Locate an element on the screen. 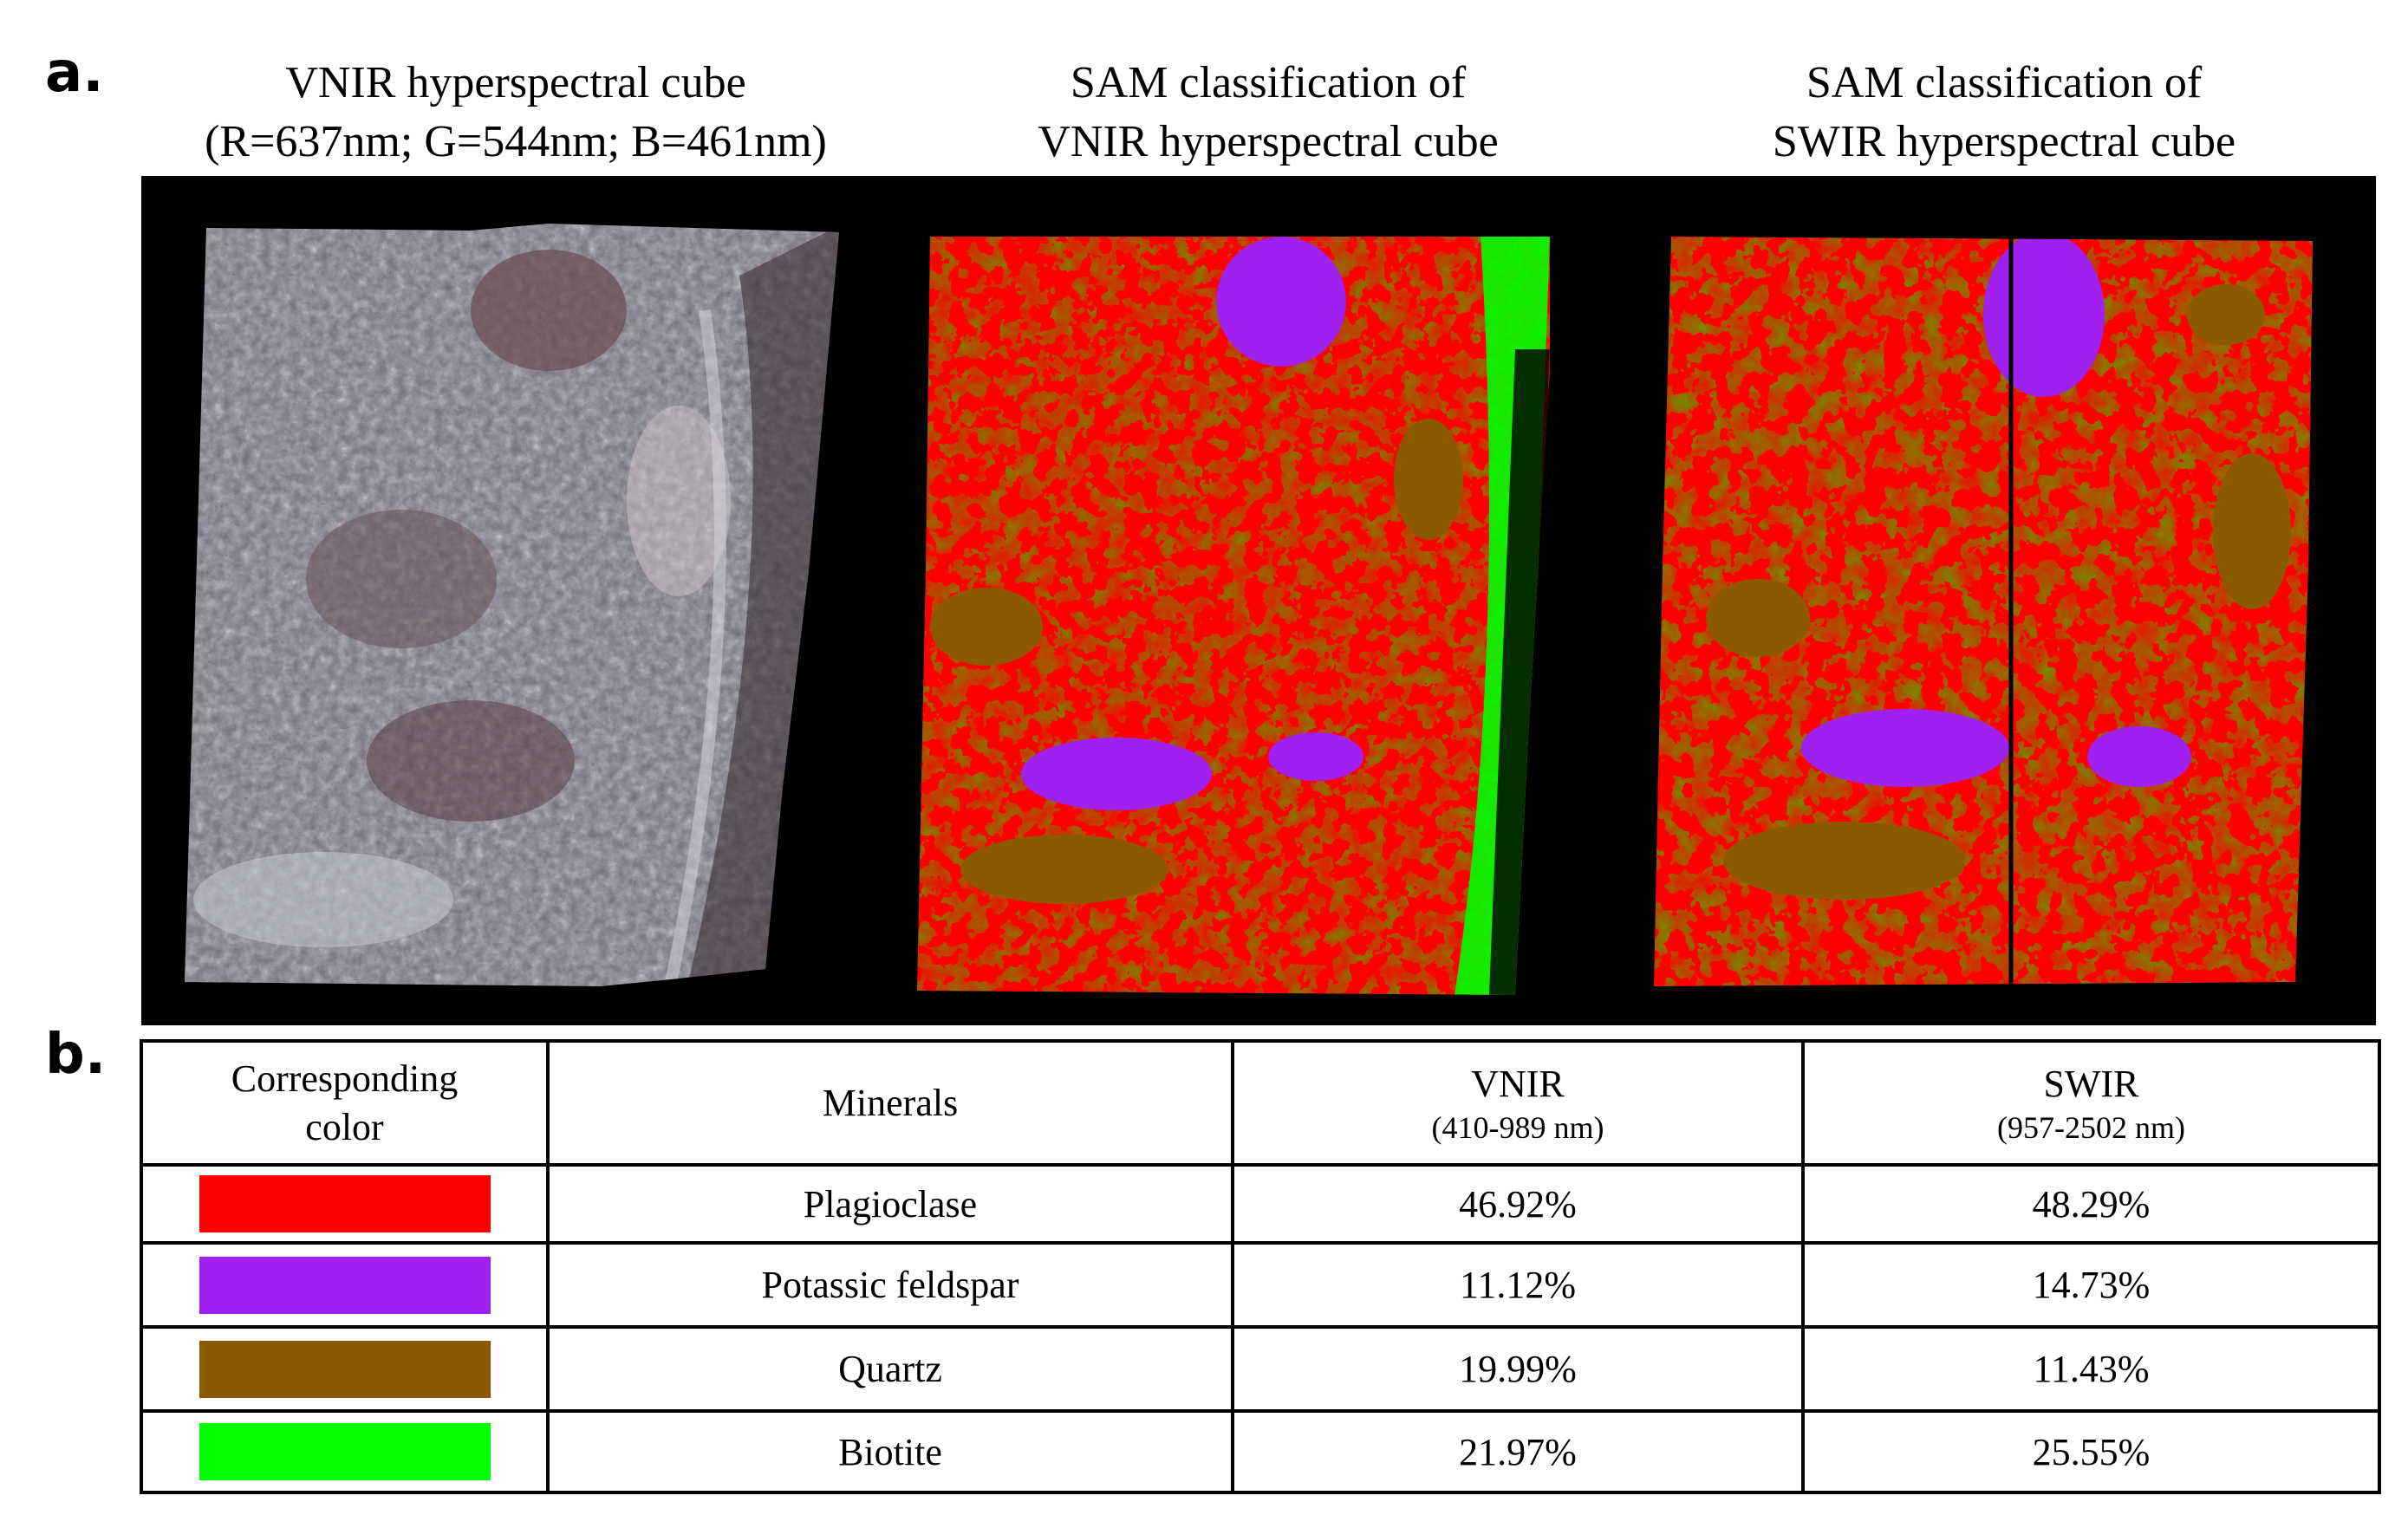 The width and height of the screenshot is (2408, 1528). vnir-value: 19.99% is located at coordinates (1518, 1369).